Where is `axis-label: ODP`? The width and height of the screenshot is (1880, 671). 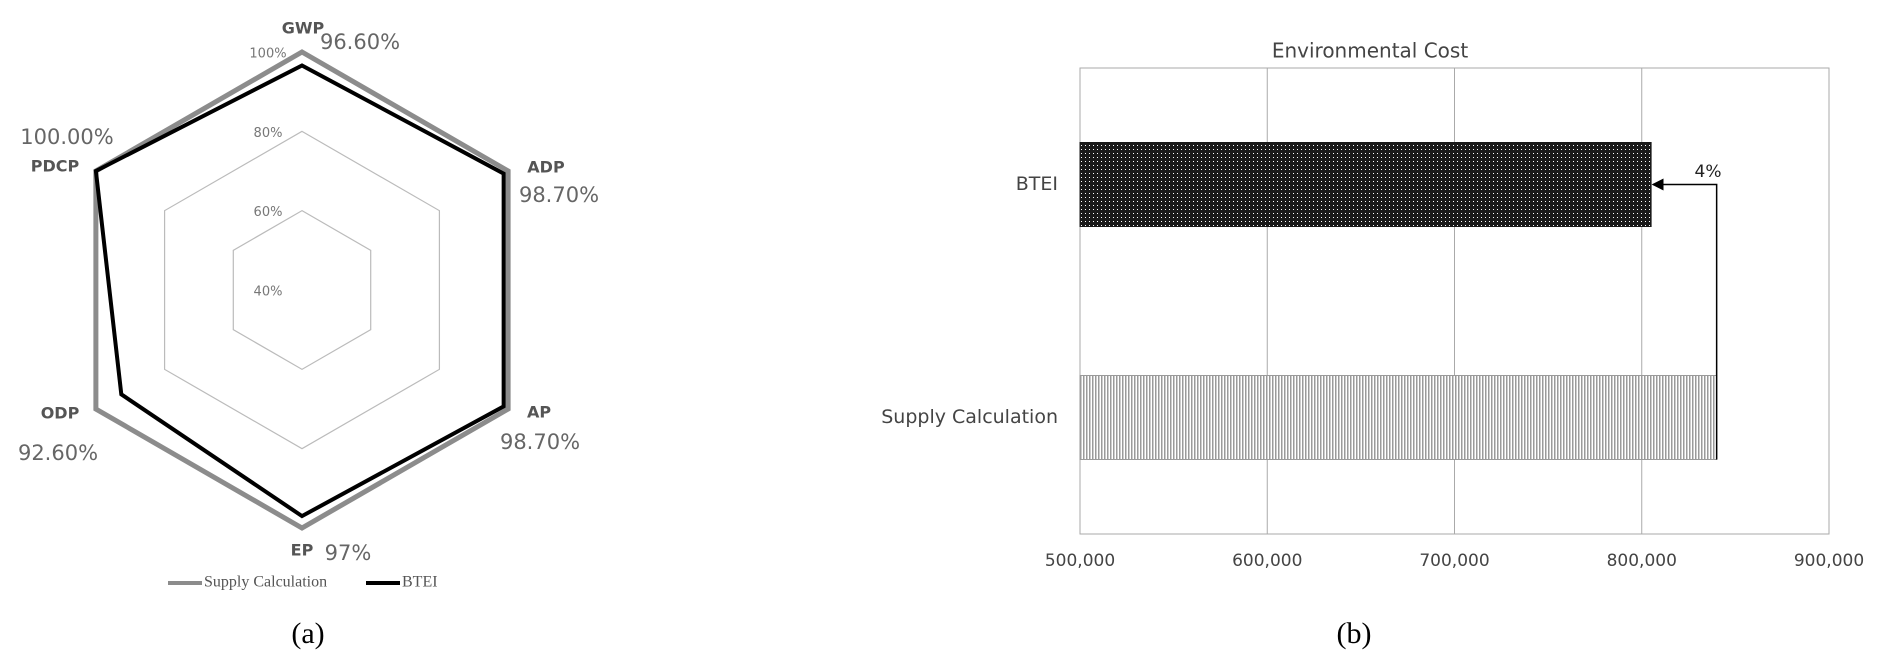
axis-label: ODP is located at coordinates (60, 413).